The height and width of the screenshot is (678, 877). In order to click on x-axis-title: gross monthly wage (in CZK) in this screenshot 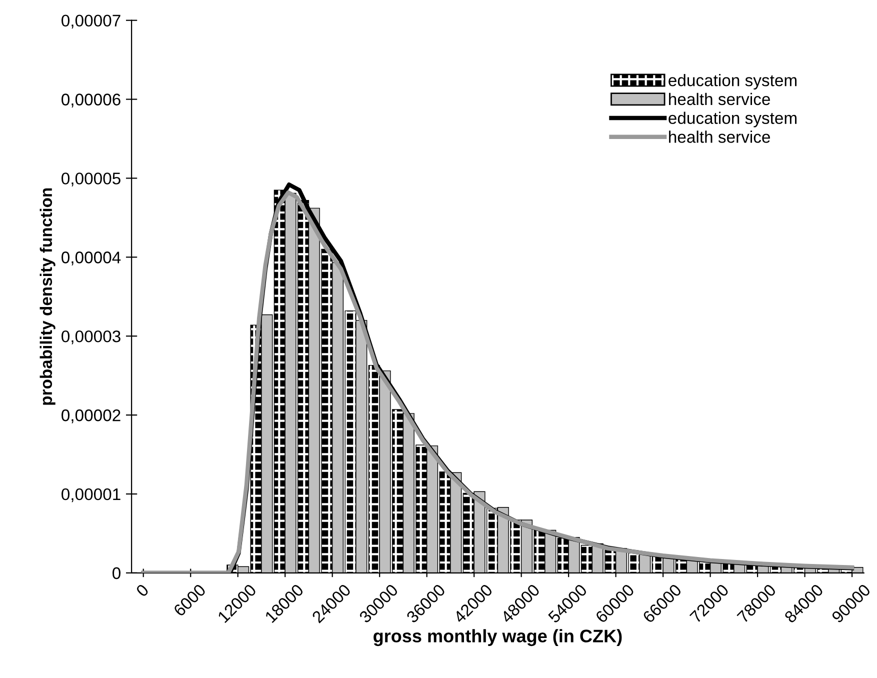, I will do `click(498, 637)`.